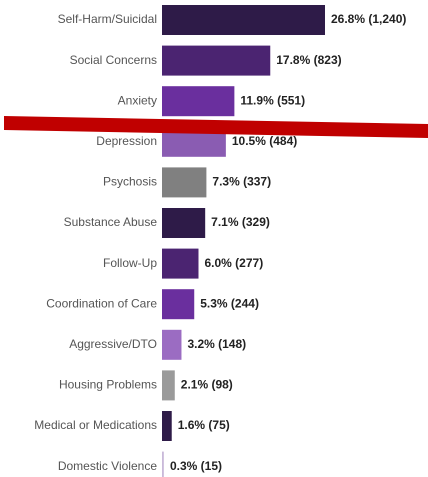 This screenshot has width=428, height=477. I want to click on value-label: 1.6% (75), so click(204, 425).